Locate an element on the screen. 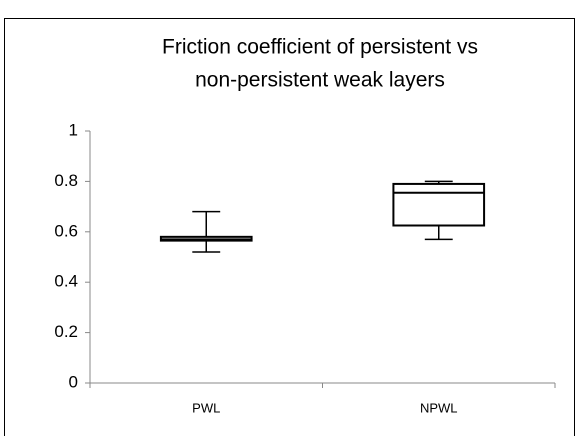 The height and width of the screenshot is (436, 579). y-tick-label: 0 is located at coordinates (73, 381).